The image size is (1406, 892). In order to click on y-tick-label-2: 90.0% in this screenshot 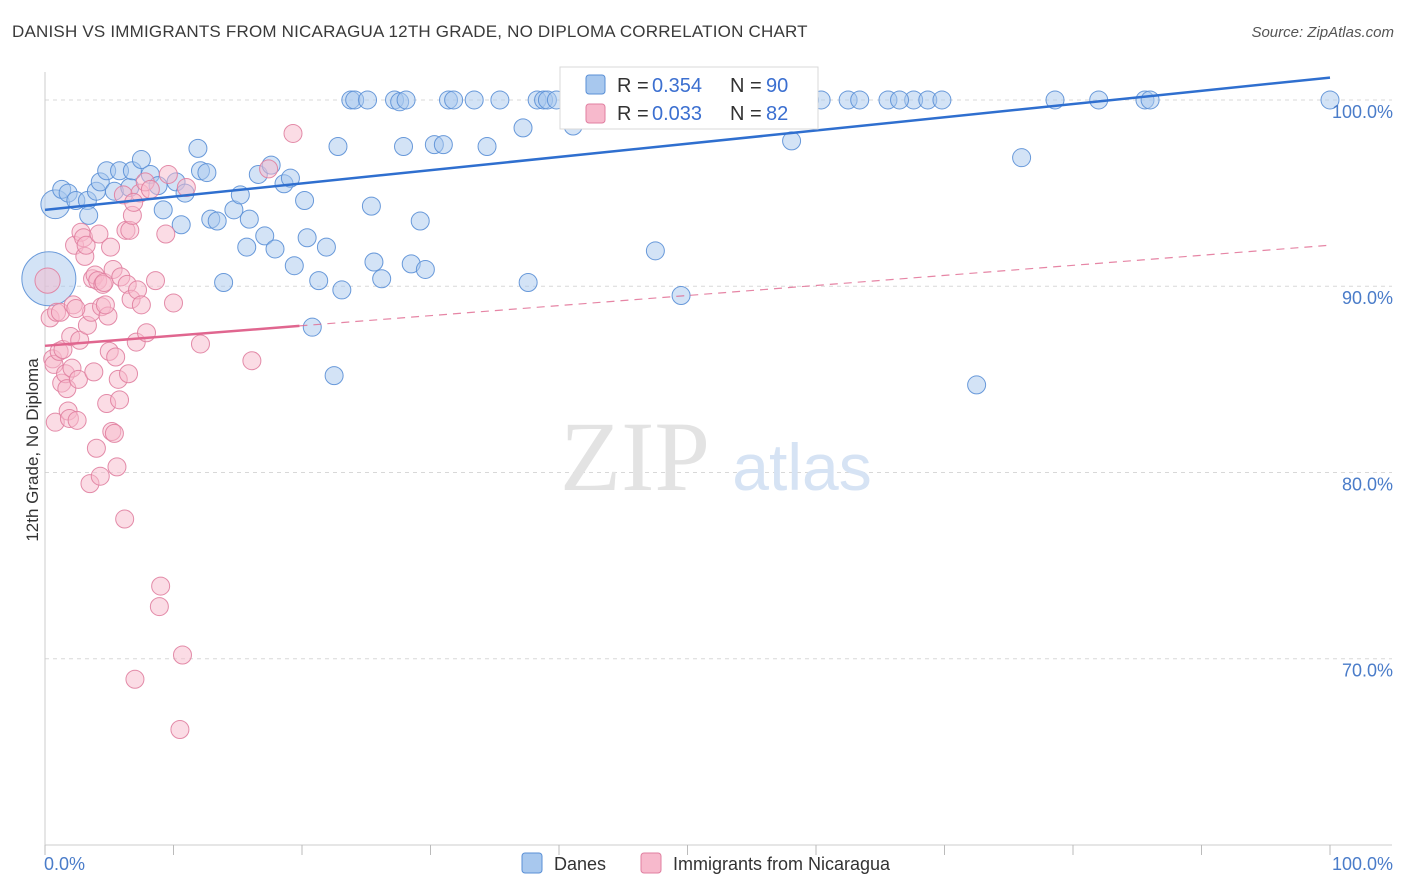, I will do `click(1367, 298)`.